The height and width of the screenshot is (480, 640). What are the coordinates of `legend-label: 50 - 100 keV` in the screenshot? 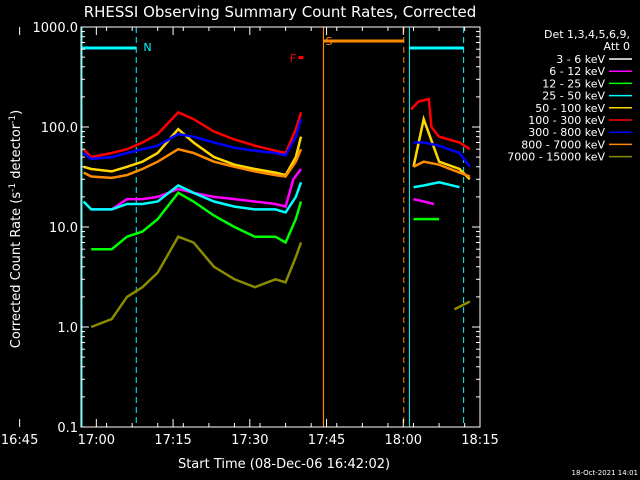 It's located at (570, 108).